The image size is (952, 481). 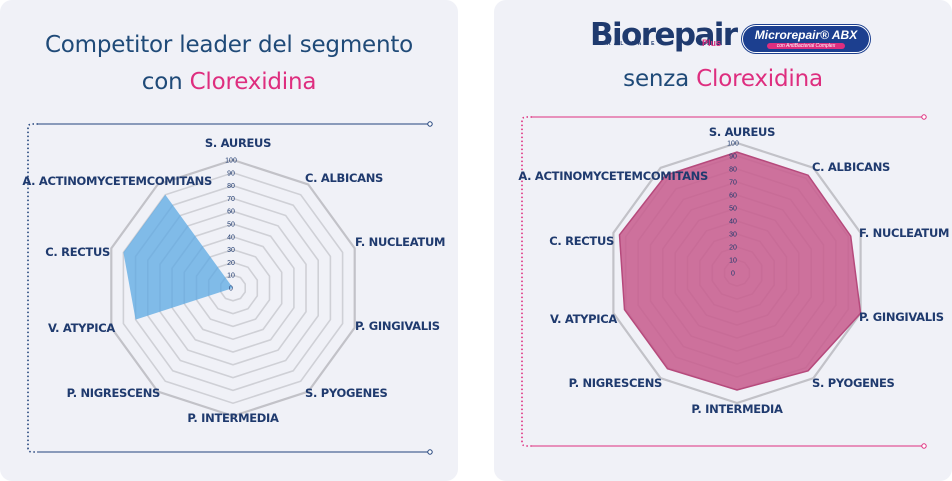 I want to click on right-title-line2: senza Clorexidina, so click(x=723, y=79).